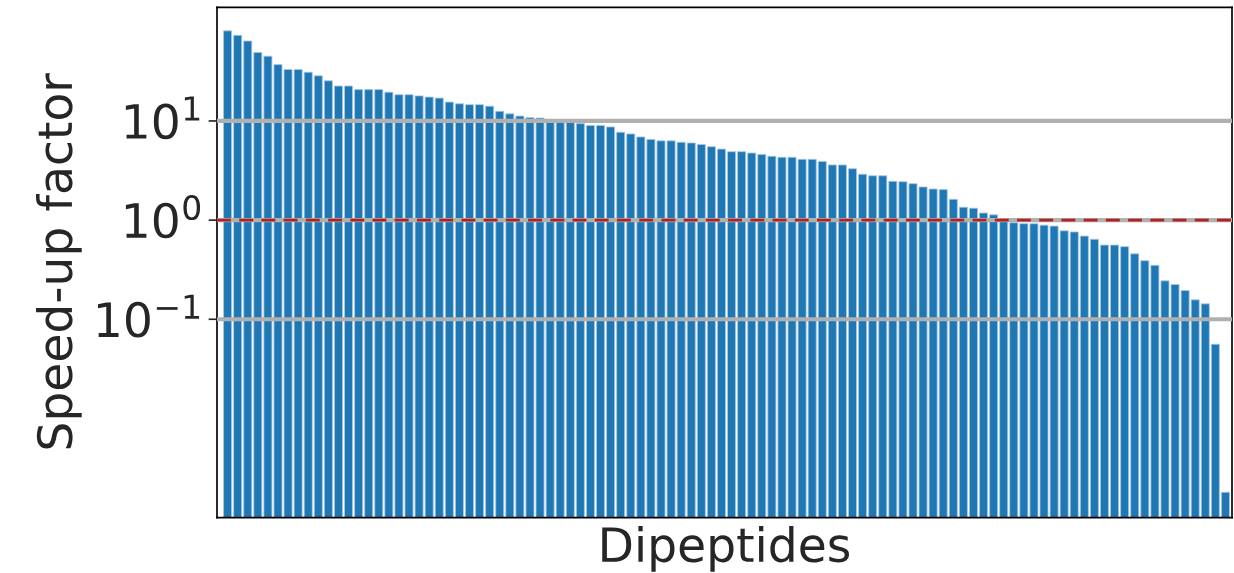  Describe the element at coordinates (162, 118) in the screenshot. I see `y-tick-label: 10$^{1}$` at that location.